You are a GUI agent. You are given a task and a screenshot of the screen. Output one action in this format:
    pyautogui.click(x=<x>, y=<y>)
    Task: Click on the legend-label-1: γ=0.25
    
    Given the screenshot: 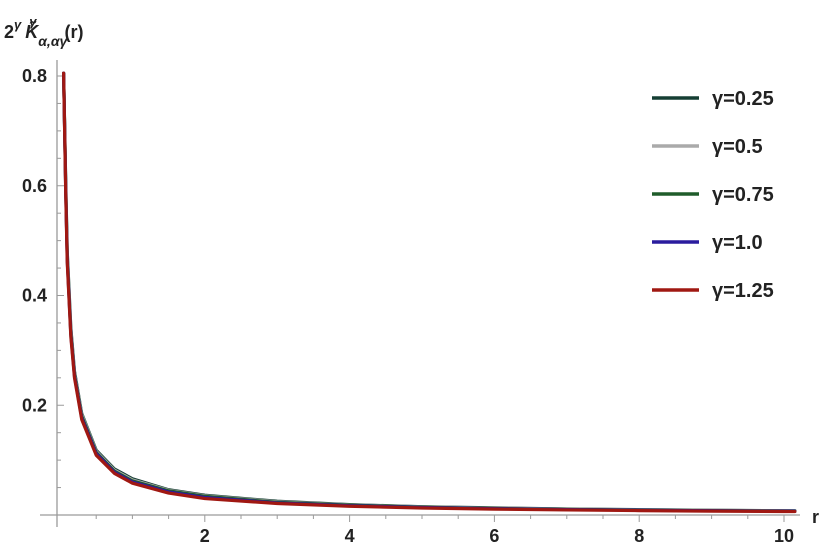 What is the action you would take?
    pyautogui.click(x=743, y=99)
    